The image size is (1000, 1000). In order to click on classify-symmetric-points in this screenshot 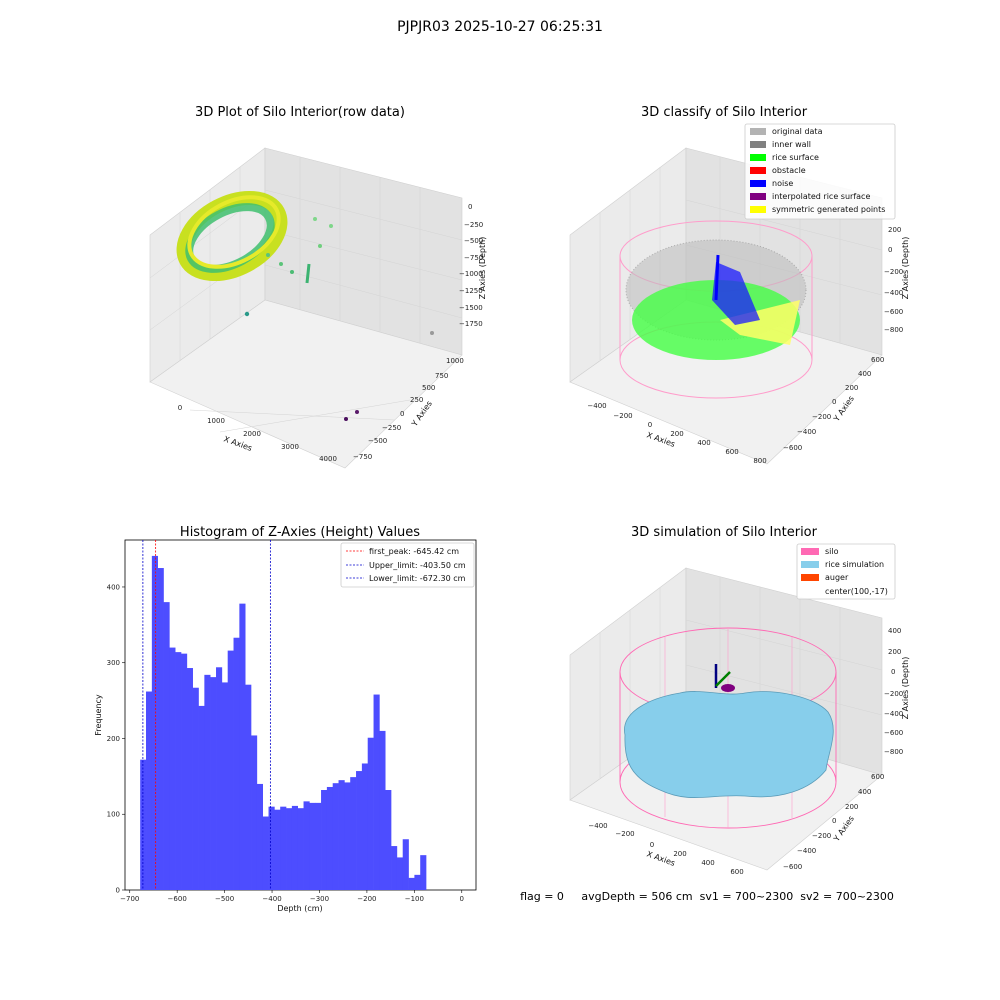, I will do `click(760, 322)`.